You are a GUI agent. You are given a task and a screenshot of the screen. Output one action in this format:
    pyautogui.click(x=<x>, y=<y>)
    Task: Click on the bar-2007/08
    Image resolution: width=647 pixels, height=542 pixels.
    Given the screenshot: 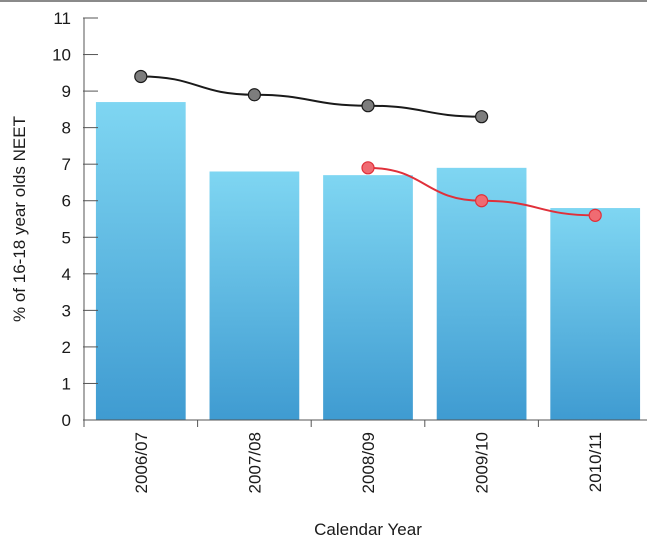 What is the action you would take?
    pyautogui.click(x=254, y=295)
    